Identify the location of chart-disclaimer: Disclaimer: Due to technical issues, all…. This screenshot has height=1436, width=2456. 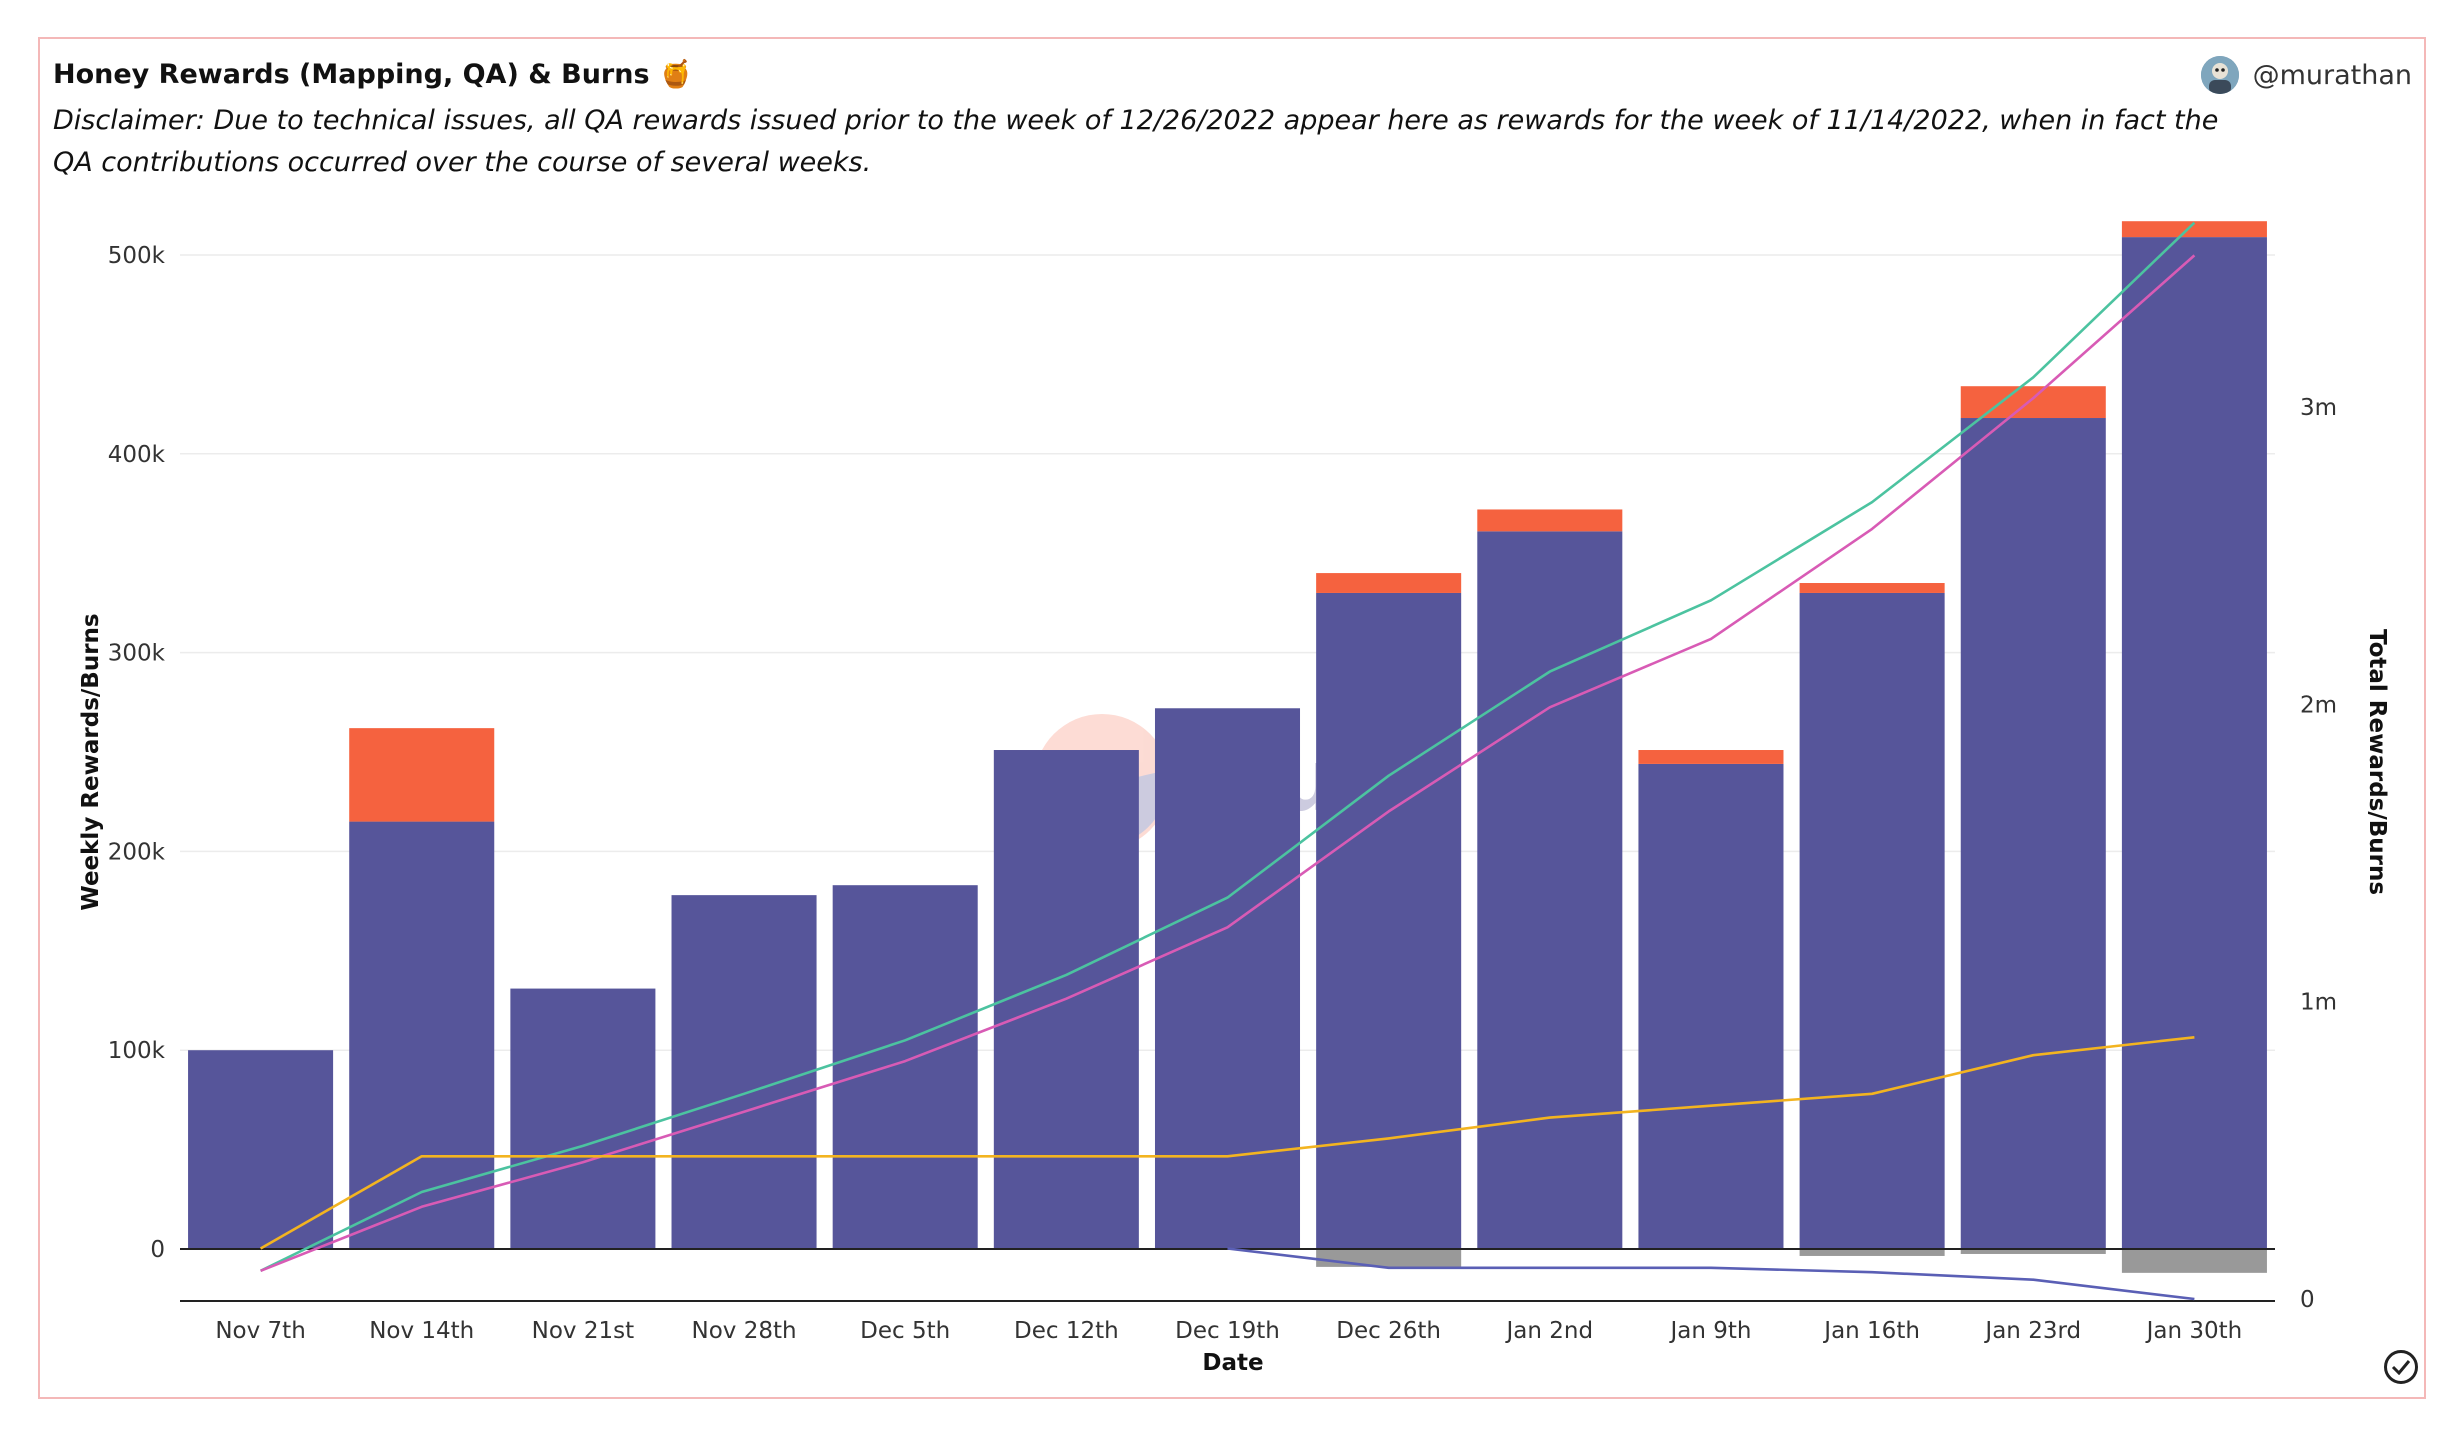
(1136, 141).